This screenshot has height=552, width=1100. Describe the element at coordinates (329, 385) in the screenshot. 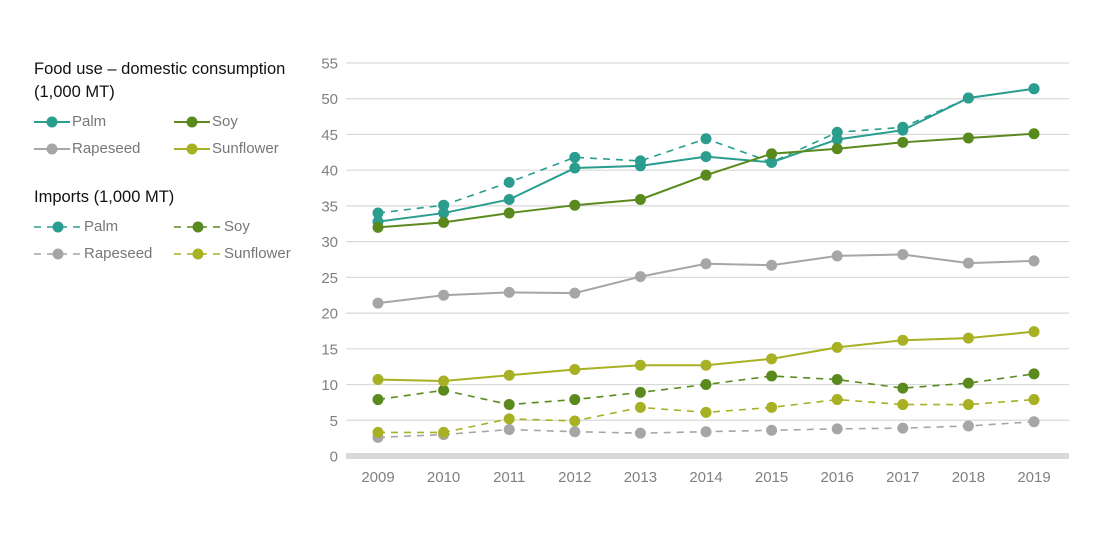

I see `y-tick-label-10: 10` at that location.